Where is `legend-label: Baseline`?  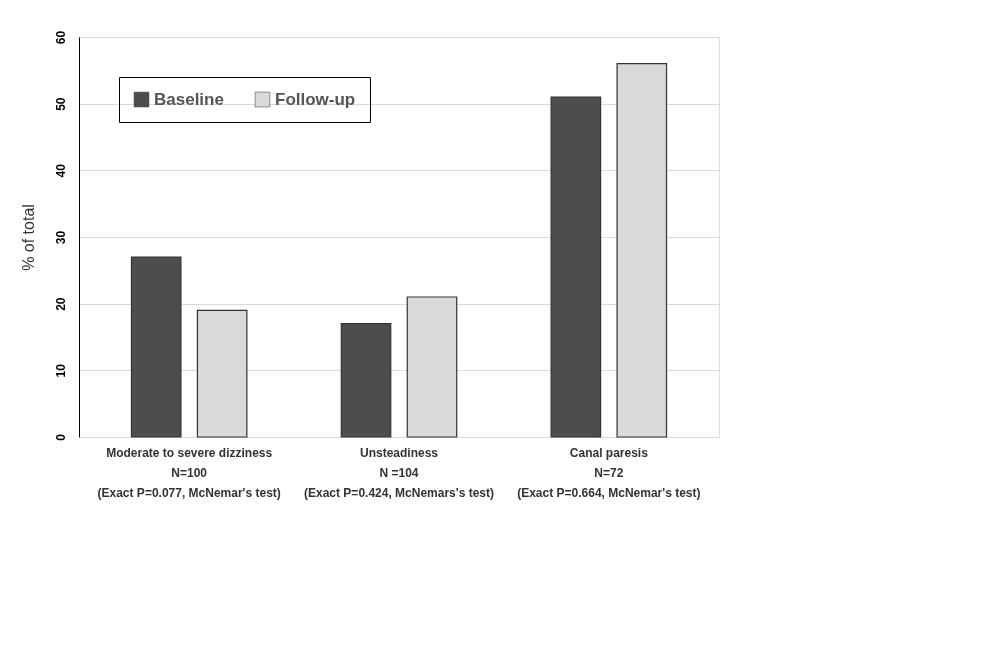 legend-label: Baseline is located at coordinates (189, 99).